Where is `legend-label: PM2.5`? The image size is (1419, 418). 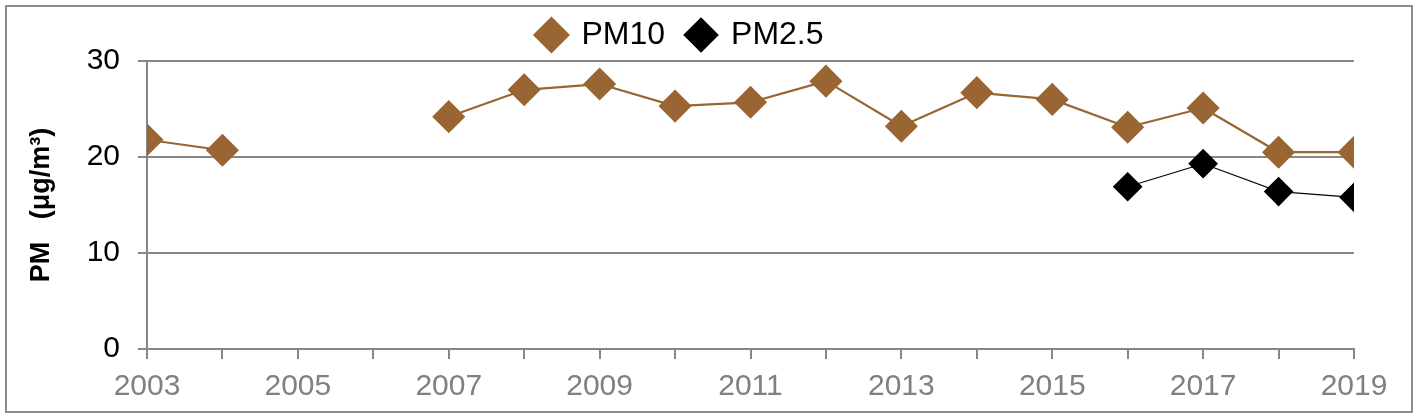
legend-label: PM2.5 is located at coordinates (777, 32).